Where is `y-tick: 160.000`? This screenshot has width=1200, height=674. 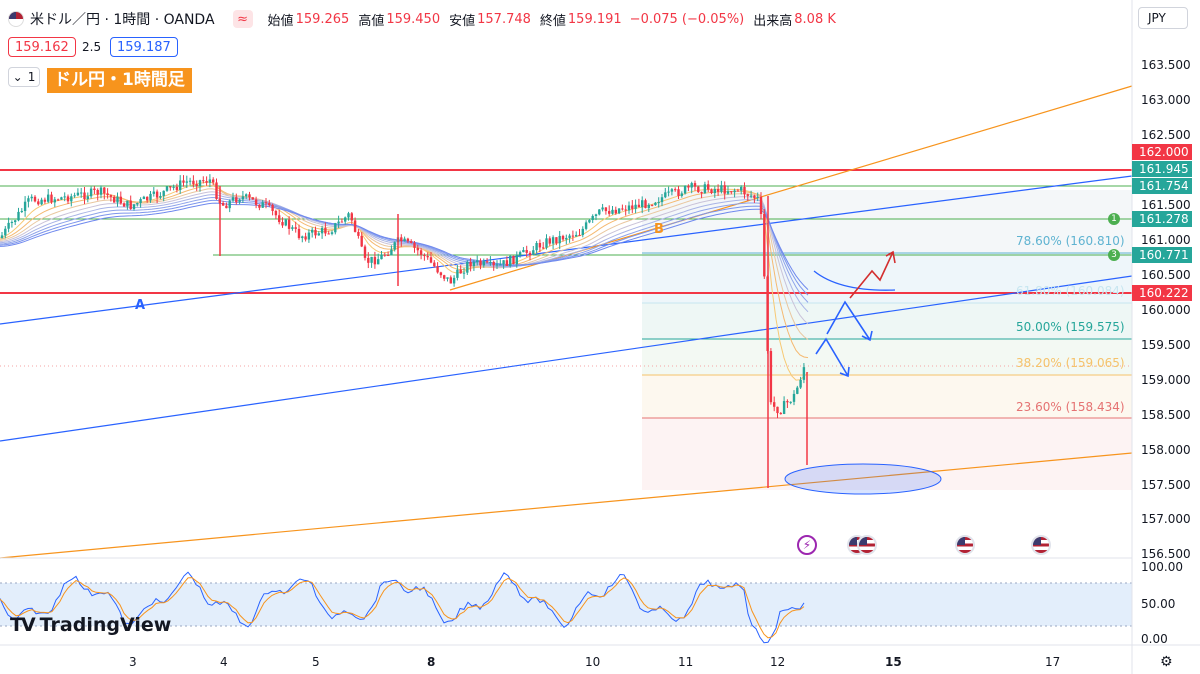
y-tick: 160.000 is located at coordinates (1166, 310).